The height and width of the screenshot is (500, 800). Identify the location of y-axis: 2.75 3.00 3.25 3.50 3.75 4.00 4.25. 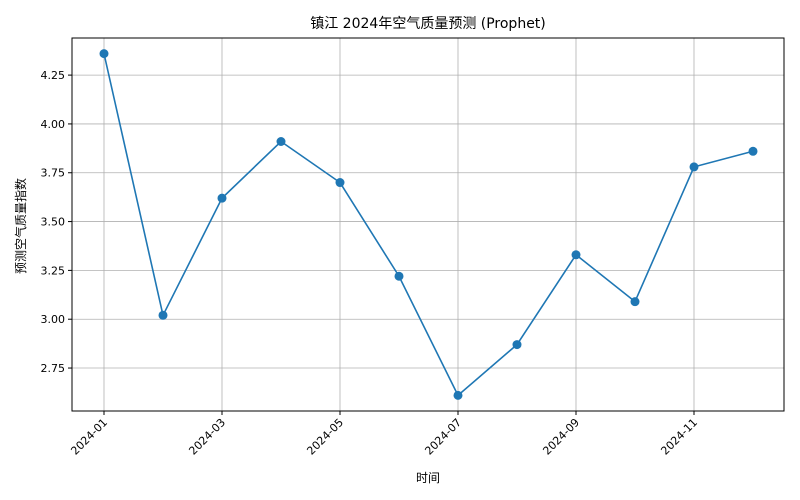
(56, 222).